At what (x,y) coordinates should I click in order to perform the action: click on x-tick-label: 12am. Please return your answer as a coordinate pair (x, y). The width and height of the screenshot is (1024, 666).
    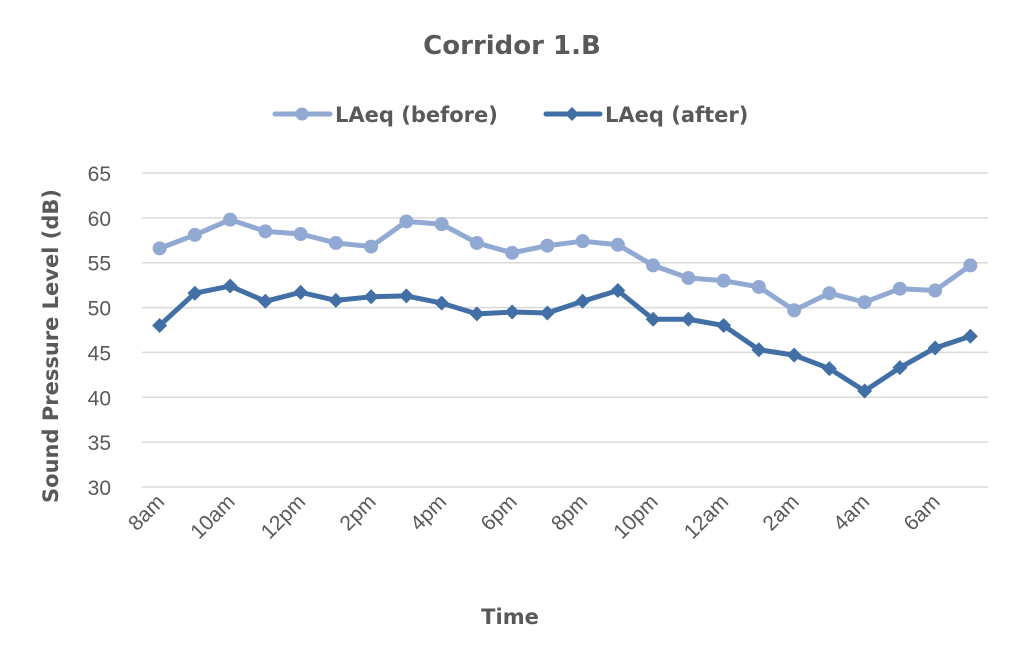
    Looking at the image, I should click on (706, 516).